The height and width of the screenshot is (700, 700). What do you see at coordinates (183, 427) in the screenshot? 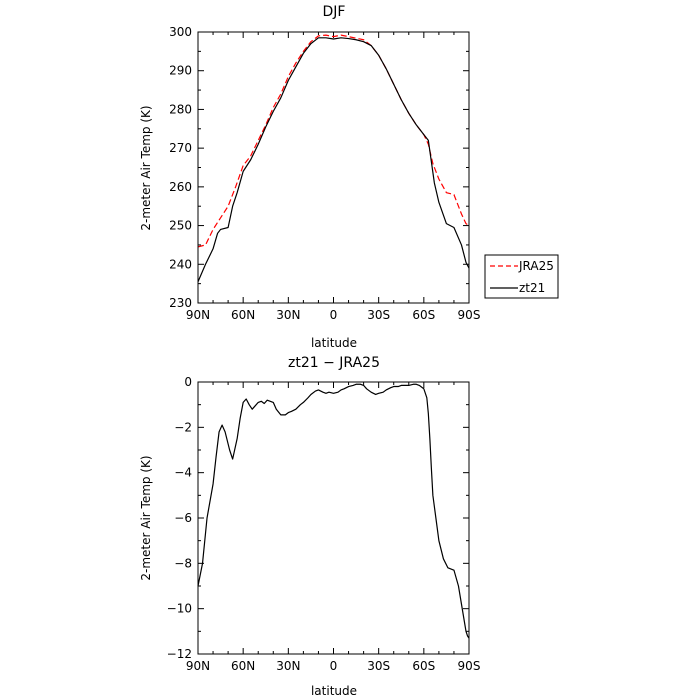
I see `y-tick-label: −2` at bounding box center [183, 427].